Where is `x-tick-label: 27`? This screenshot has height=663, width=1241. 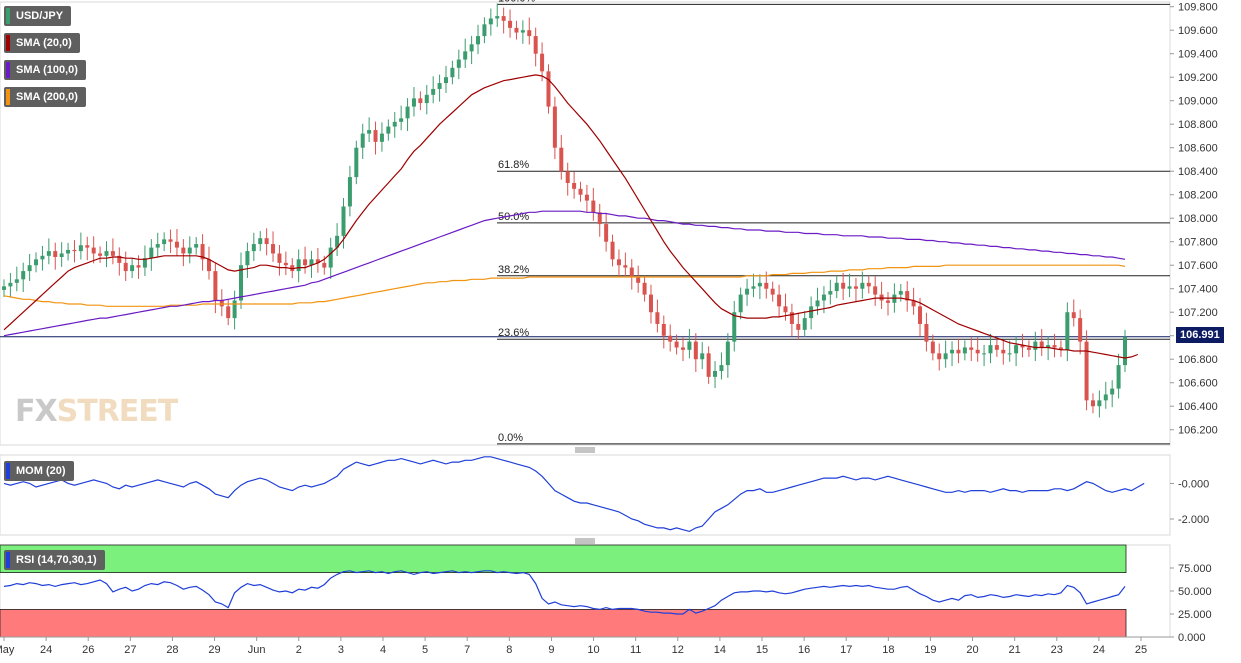 x-tick-label: 27 is located at coordinates (130, 650).